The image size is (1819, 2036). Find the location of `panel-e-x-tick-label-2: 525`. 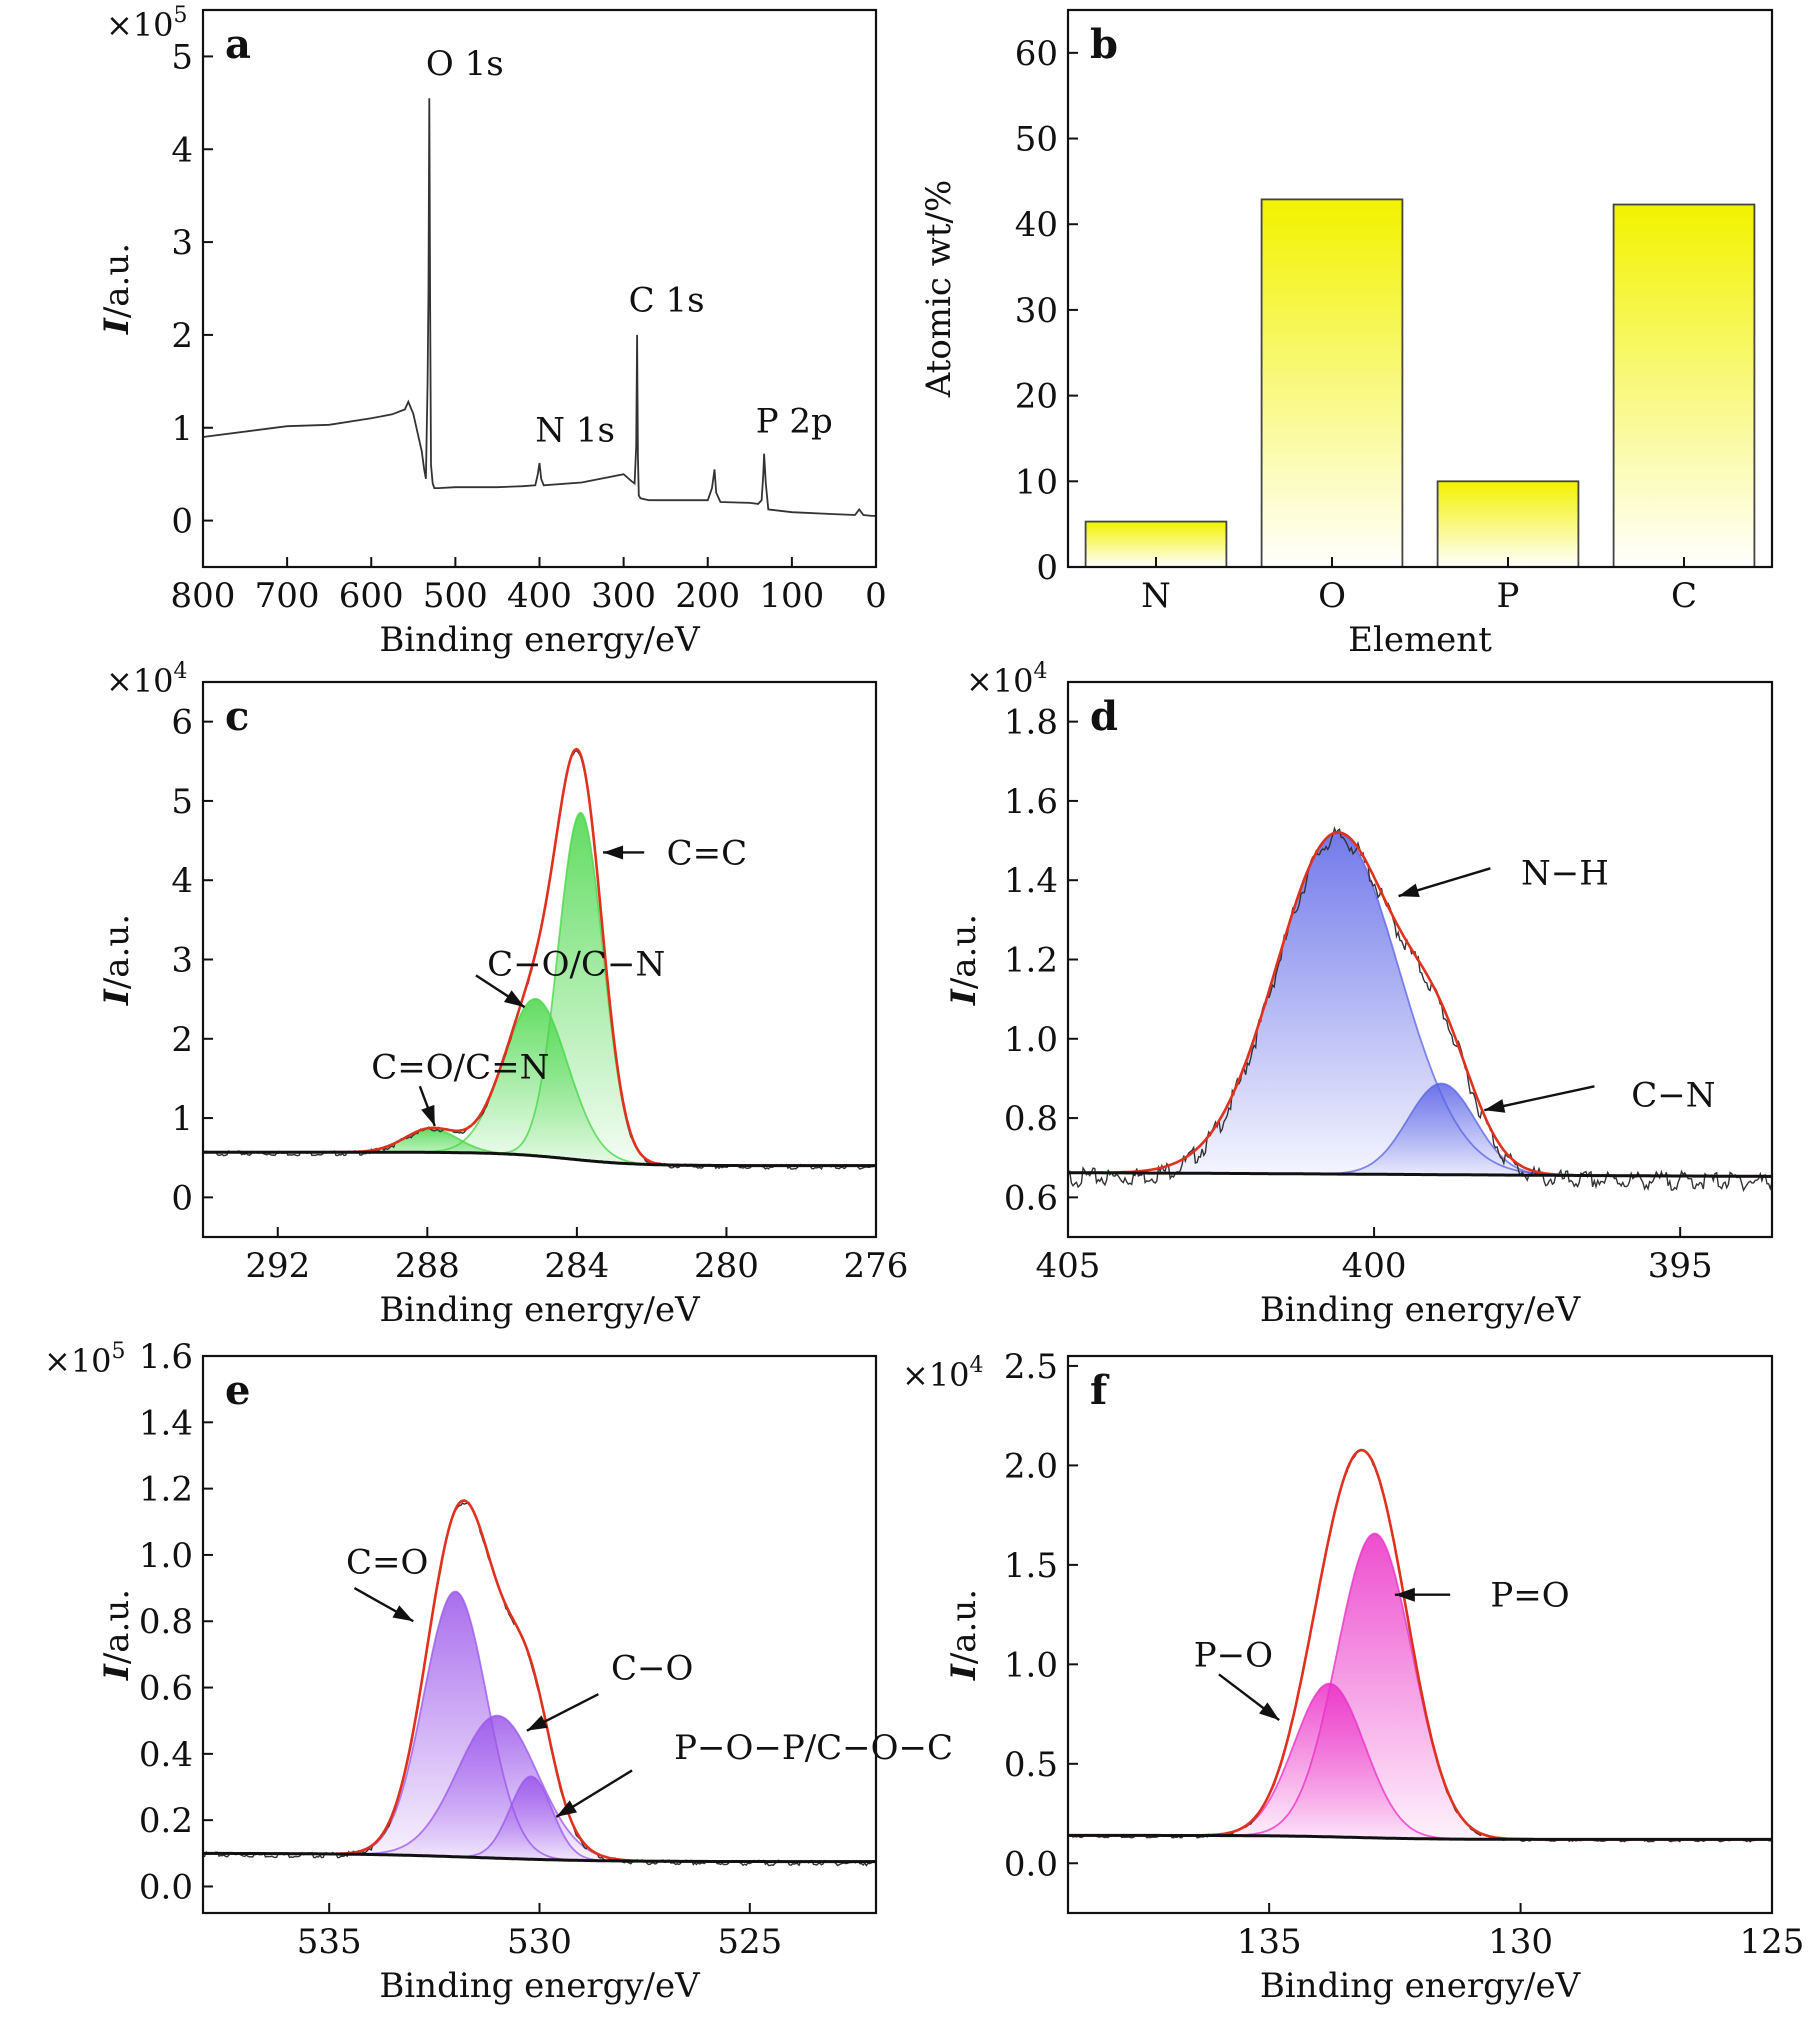

panel-e-x-tick-label-2: 525 is located at coordinates (749, 1942).